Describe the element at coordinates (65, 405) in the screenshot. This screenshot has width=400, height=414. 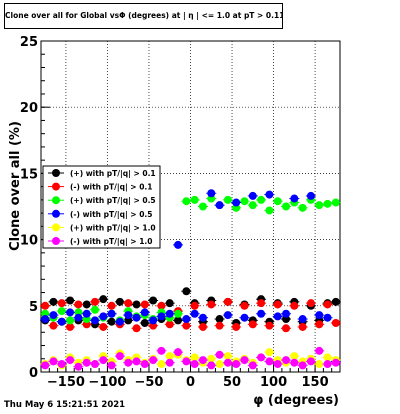
I see `timestamp: Thu May 6 15:21:51 2021` at that location.